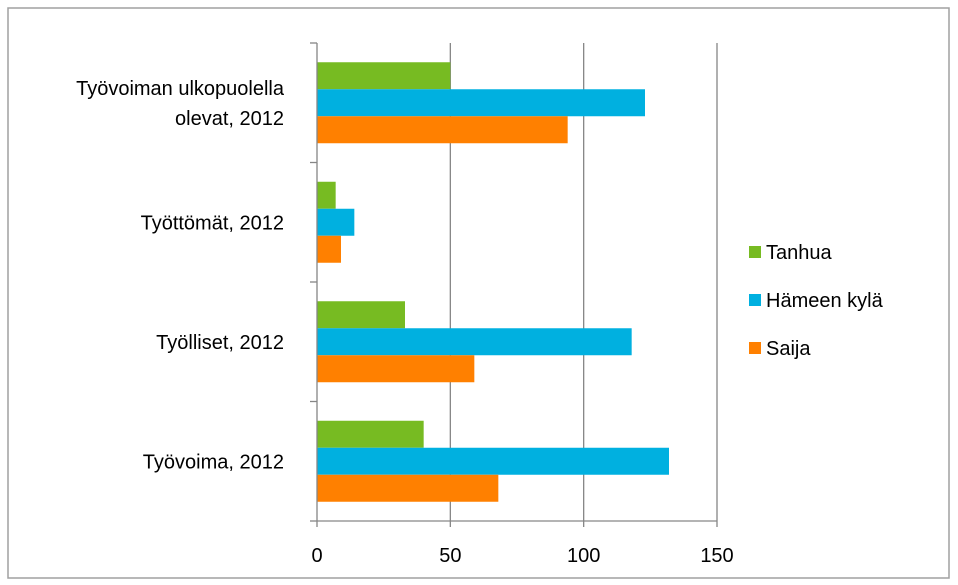 Image resolution: width=958 pixels, height=585 pixels. What do you see at coordinates (799, 253) in the screenshot?
I see `legend-label-0: Tanhua` at bounding box center [799, 253].